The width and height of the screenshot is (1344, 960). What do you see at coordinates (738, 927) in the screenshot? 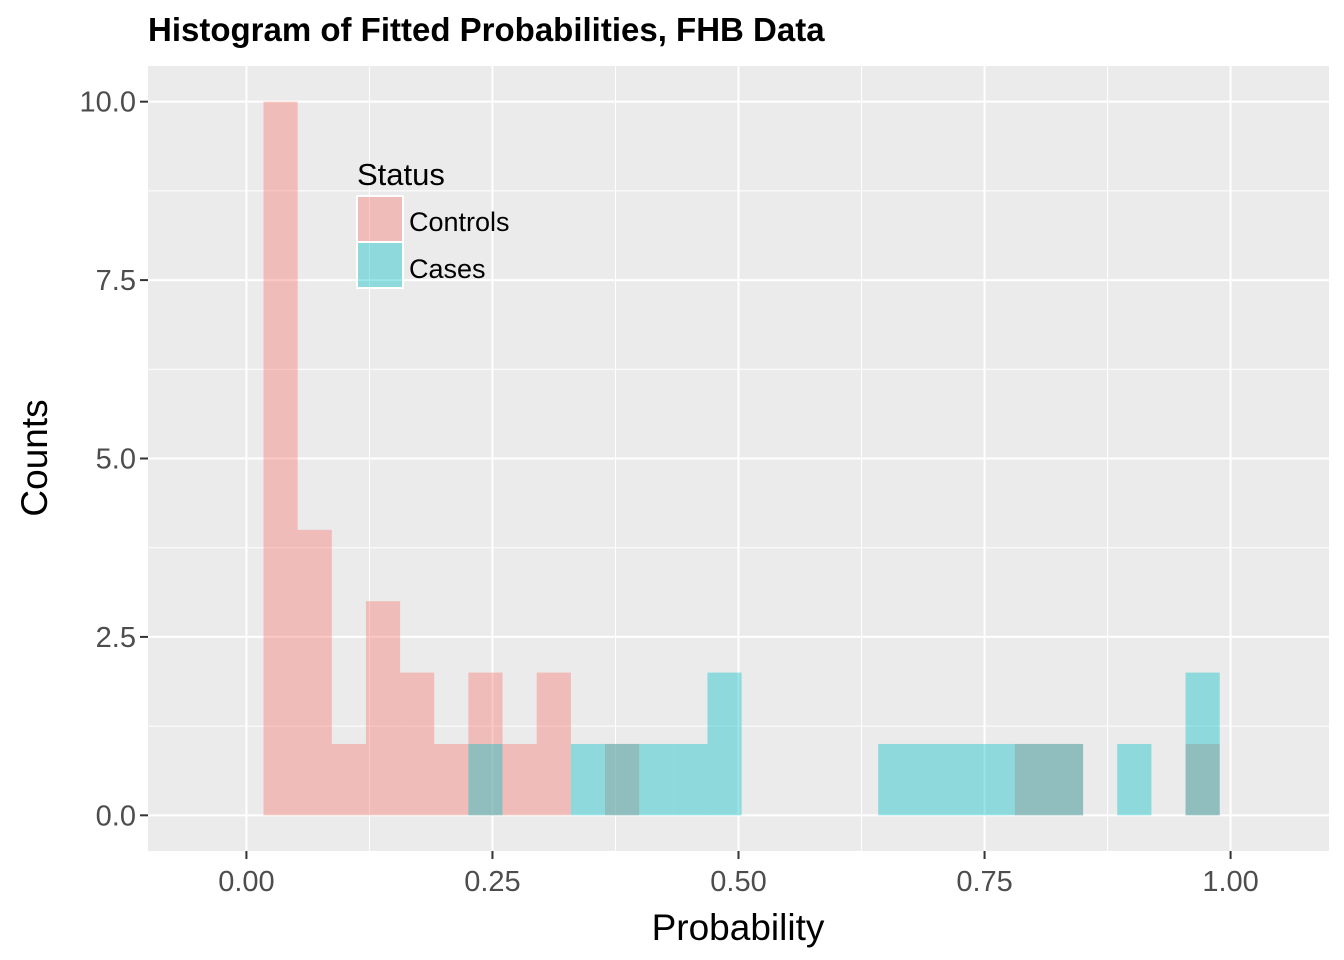
I see `x-axis-title: Probability` at bounding box center [738, 927].